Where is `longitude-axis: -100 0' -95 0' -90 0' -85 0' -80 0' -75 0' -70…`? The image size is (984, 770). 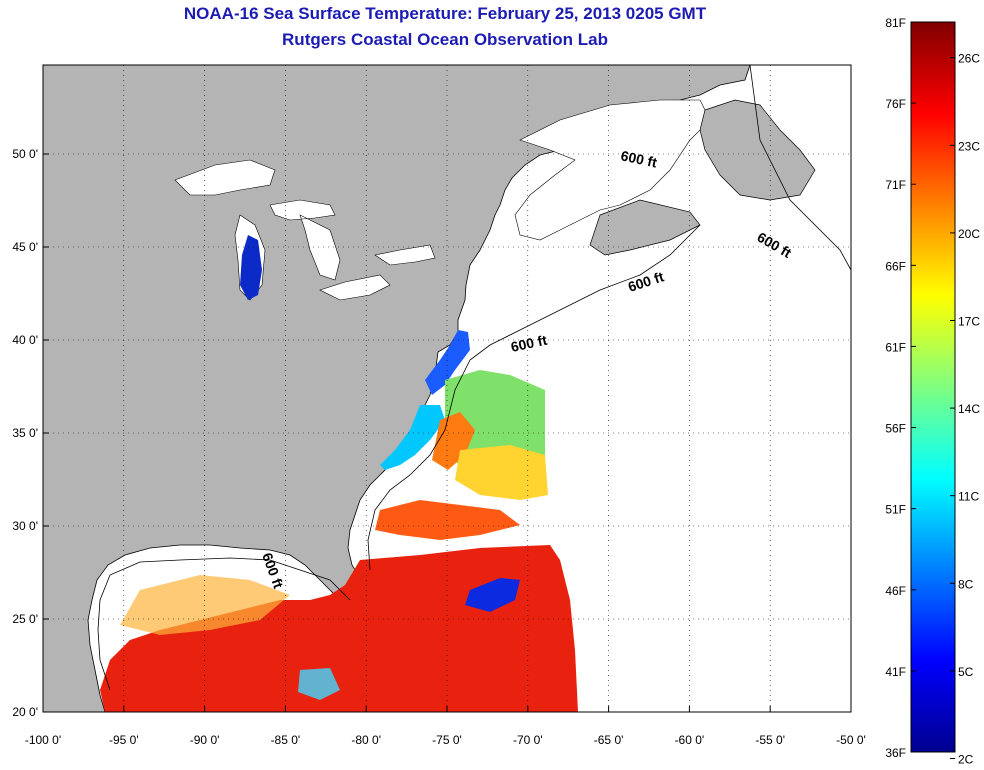
longitude-axis: -100 0' -95 0' -90 0' -85 0' -80 0' -75 0' -70… is located at coordinates (445, 726).